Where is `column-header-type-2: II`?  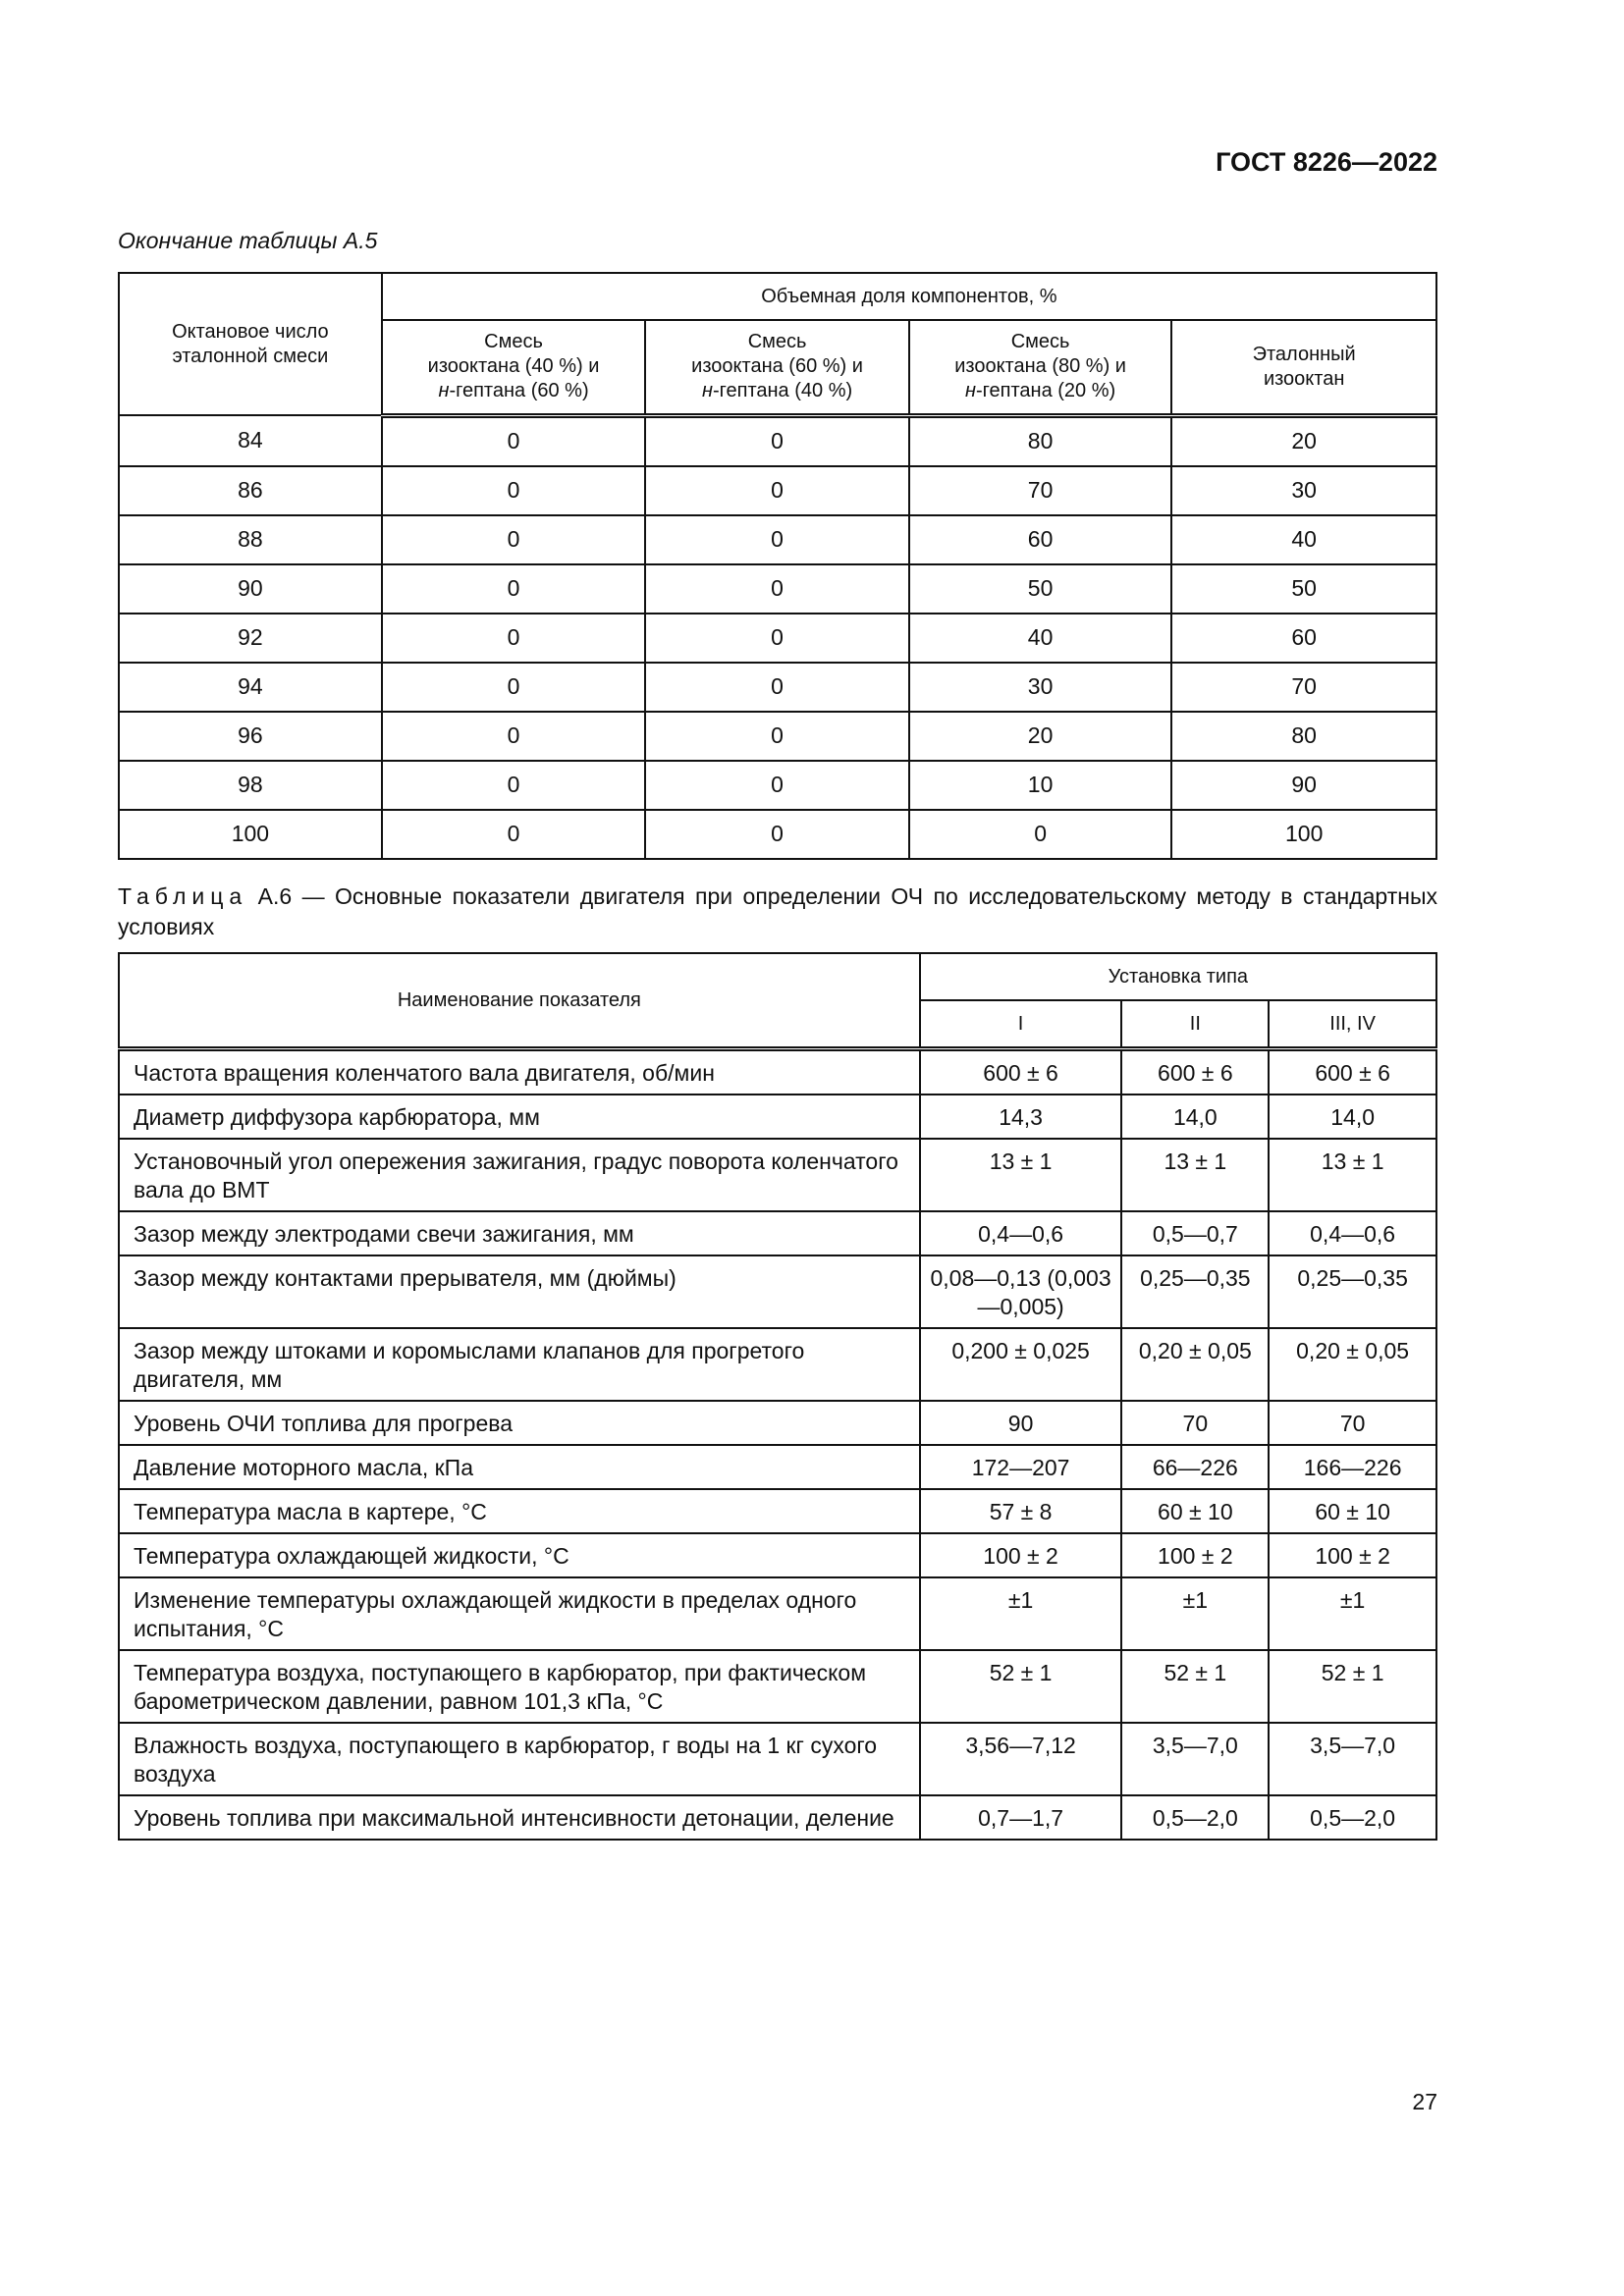
column-header-type-2: II is located at coordinates (1195, 1025).